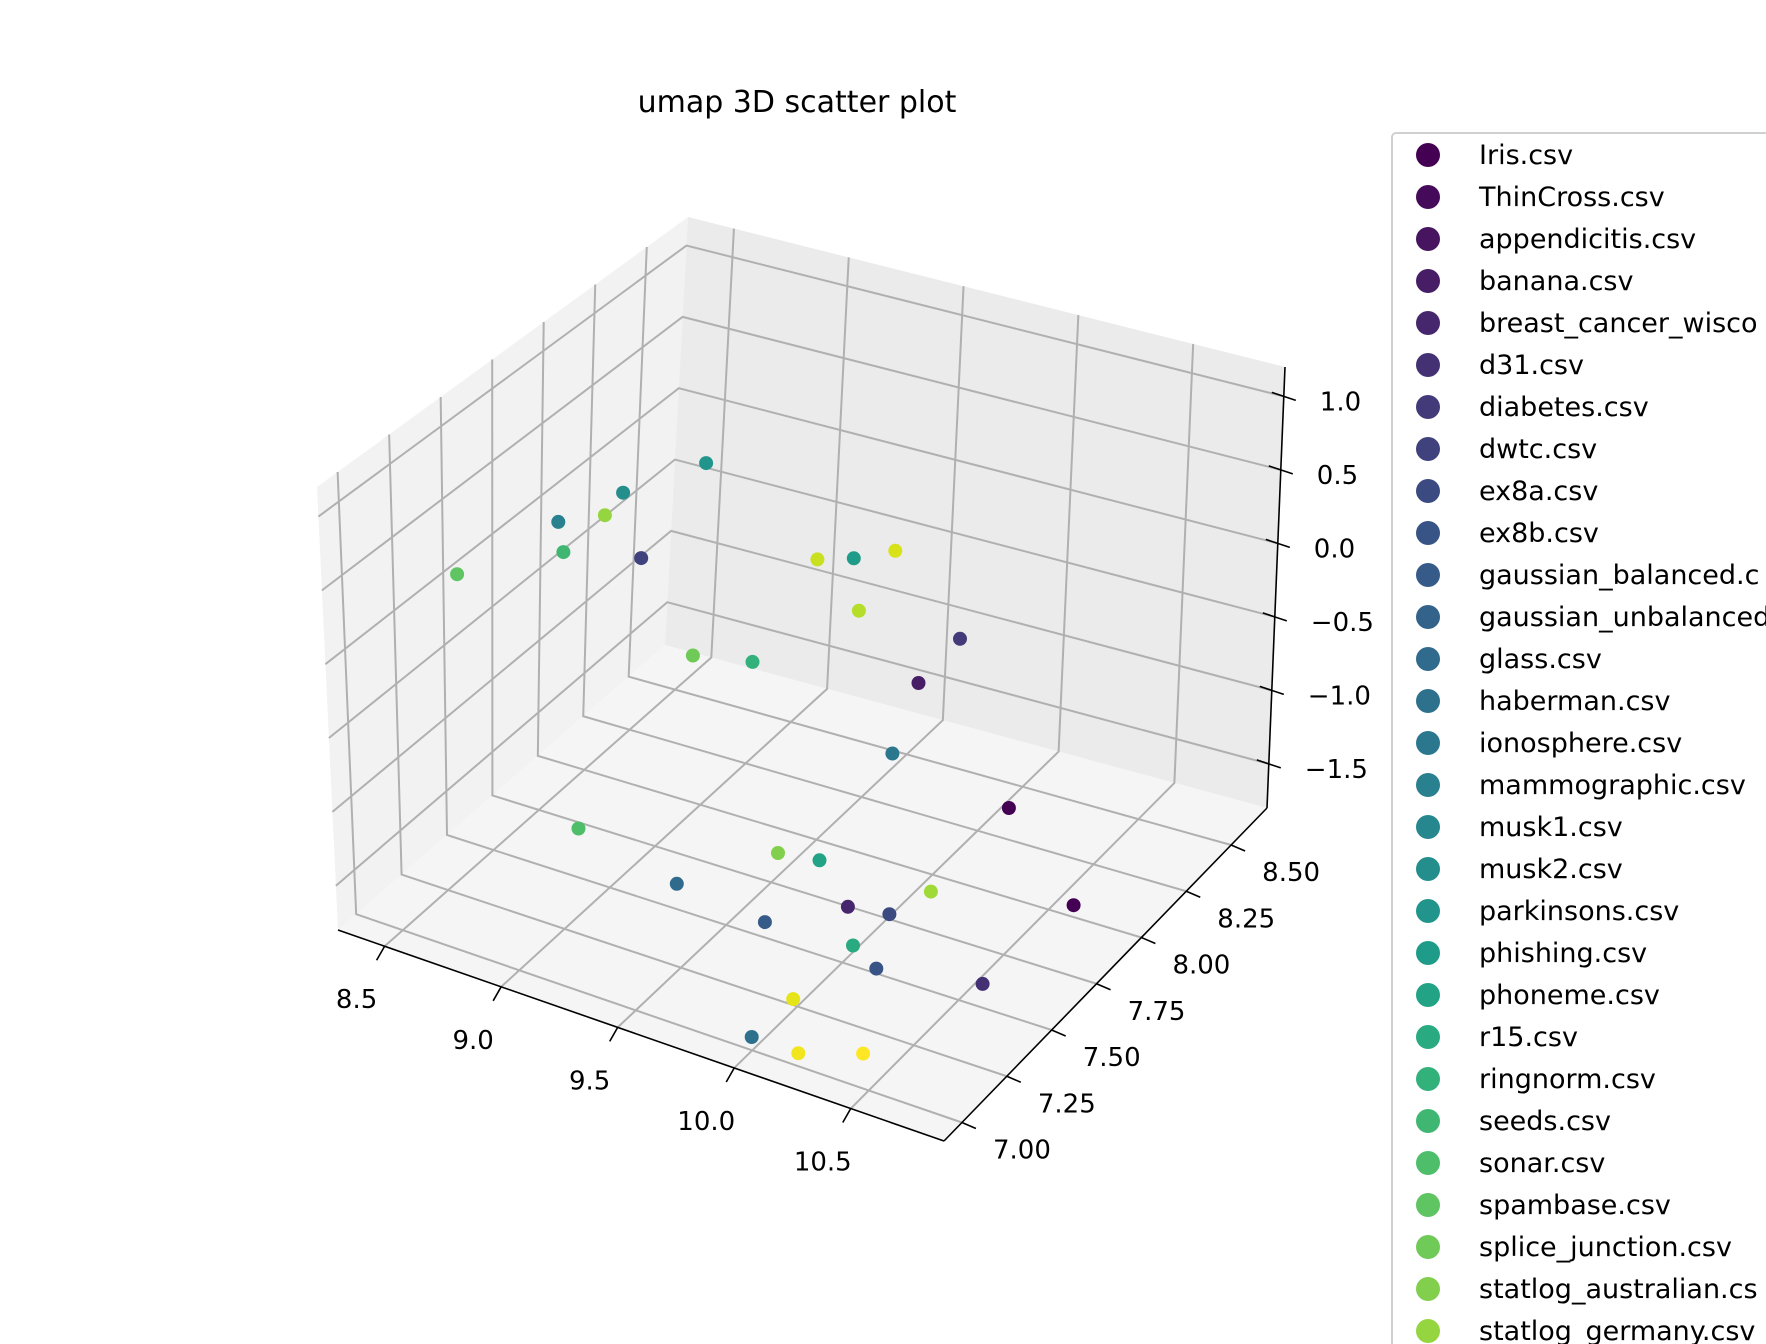 The width and height of the screenshot is (1766, 1344). I want to click on legend-label: musk2.csv, so click(1551, 869).